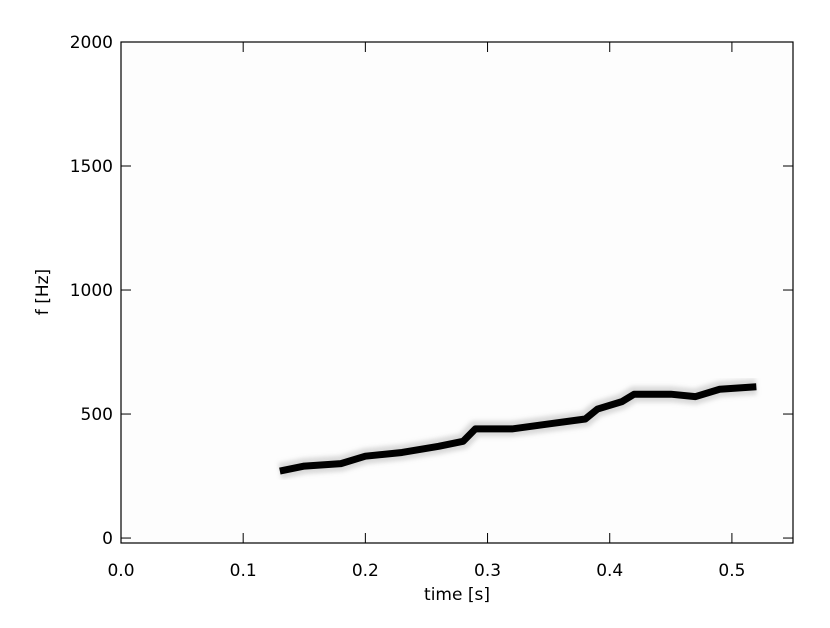 The width and height of the screenshot is (830, 628). Describe the element at coordinates (518, 429) in the screenshot. I see `ridge-line` at that location.